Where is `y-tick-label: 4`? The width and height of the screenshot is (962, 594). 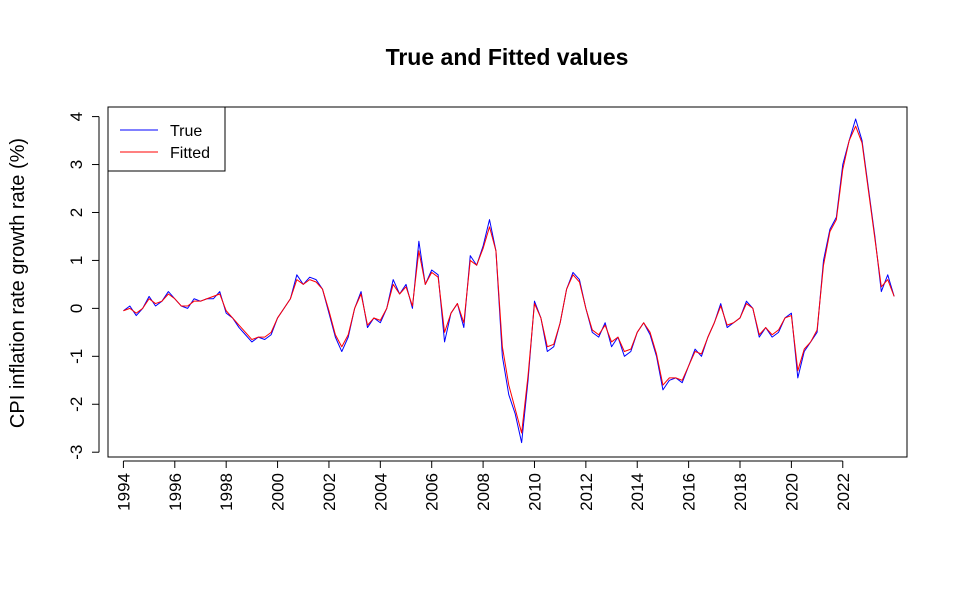 y-tick-label: 4 is located at coordinates (76, 116).